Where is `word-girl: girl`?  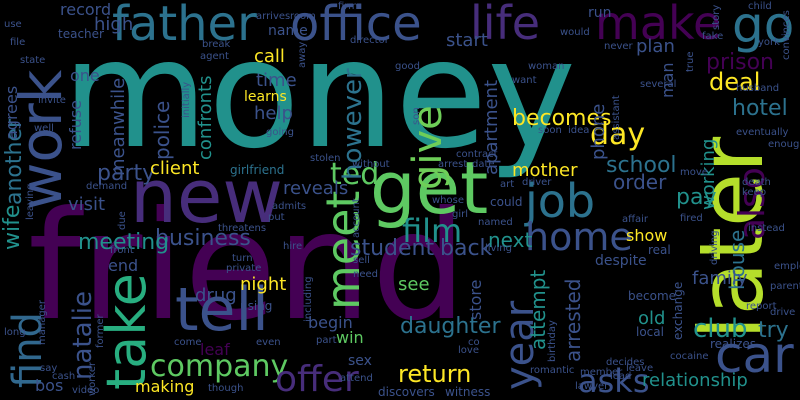 word-girl: girl is located at coordinates (460, 214).